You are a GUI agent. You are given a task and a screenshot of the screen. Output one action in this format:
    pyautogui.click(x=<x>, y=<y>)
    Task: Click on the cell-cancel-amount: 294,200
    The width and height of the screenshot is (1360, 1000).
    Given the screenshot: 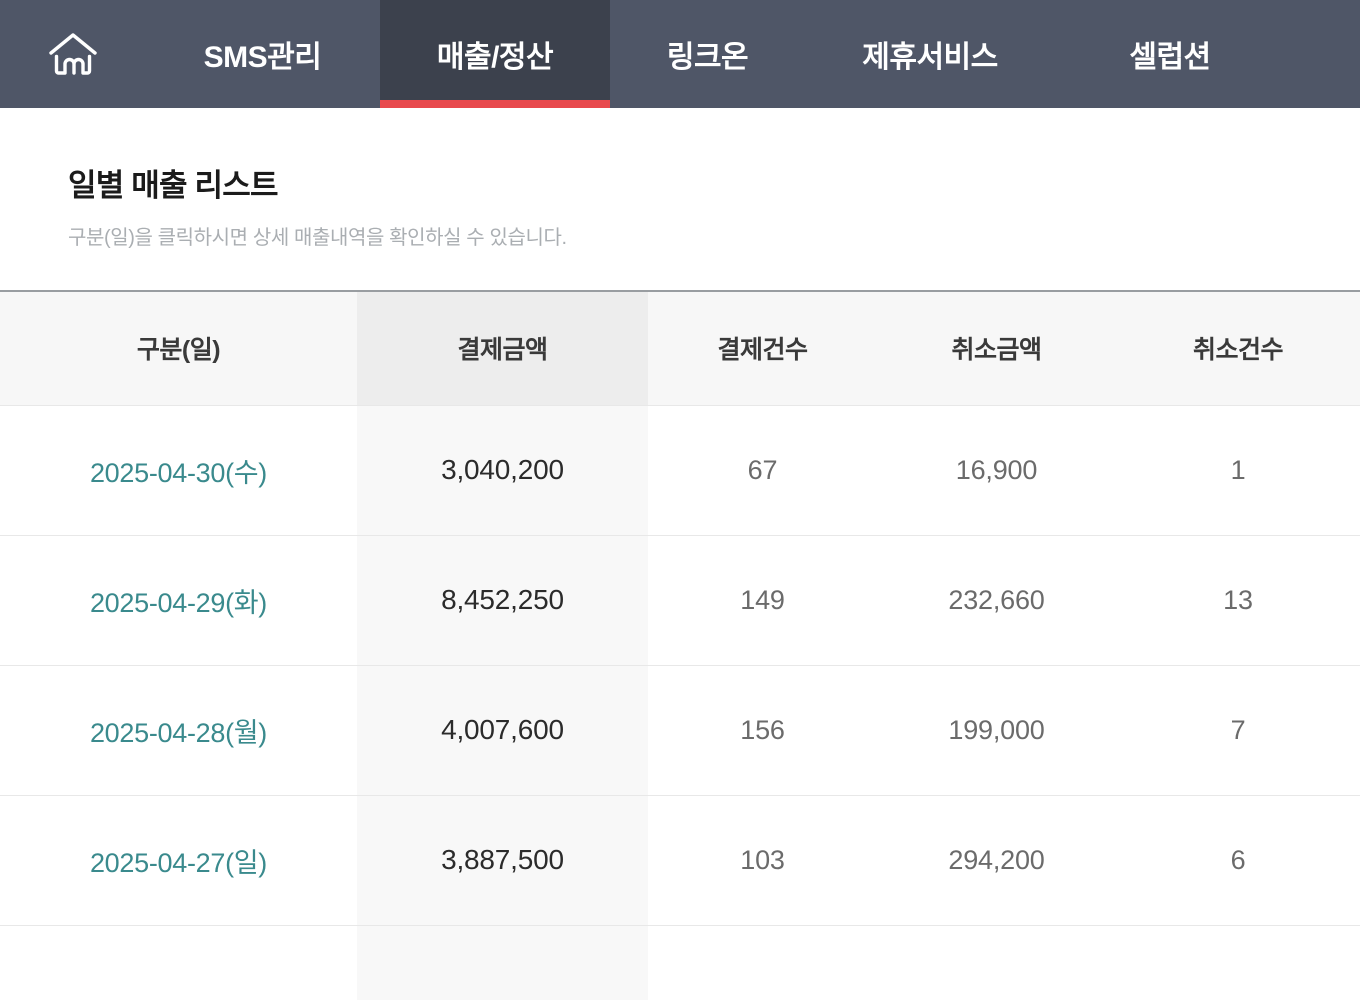 What is the action you would take?
    pyautogui.click(x=996, y=860)
    